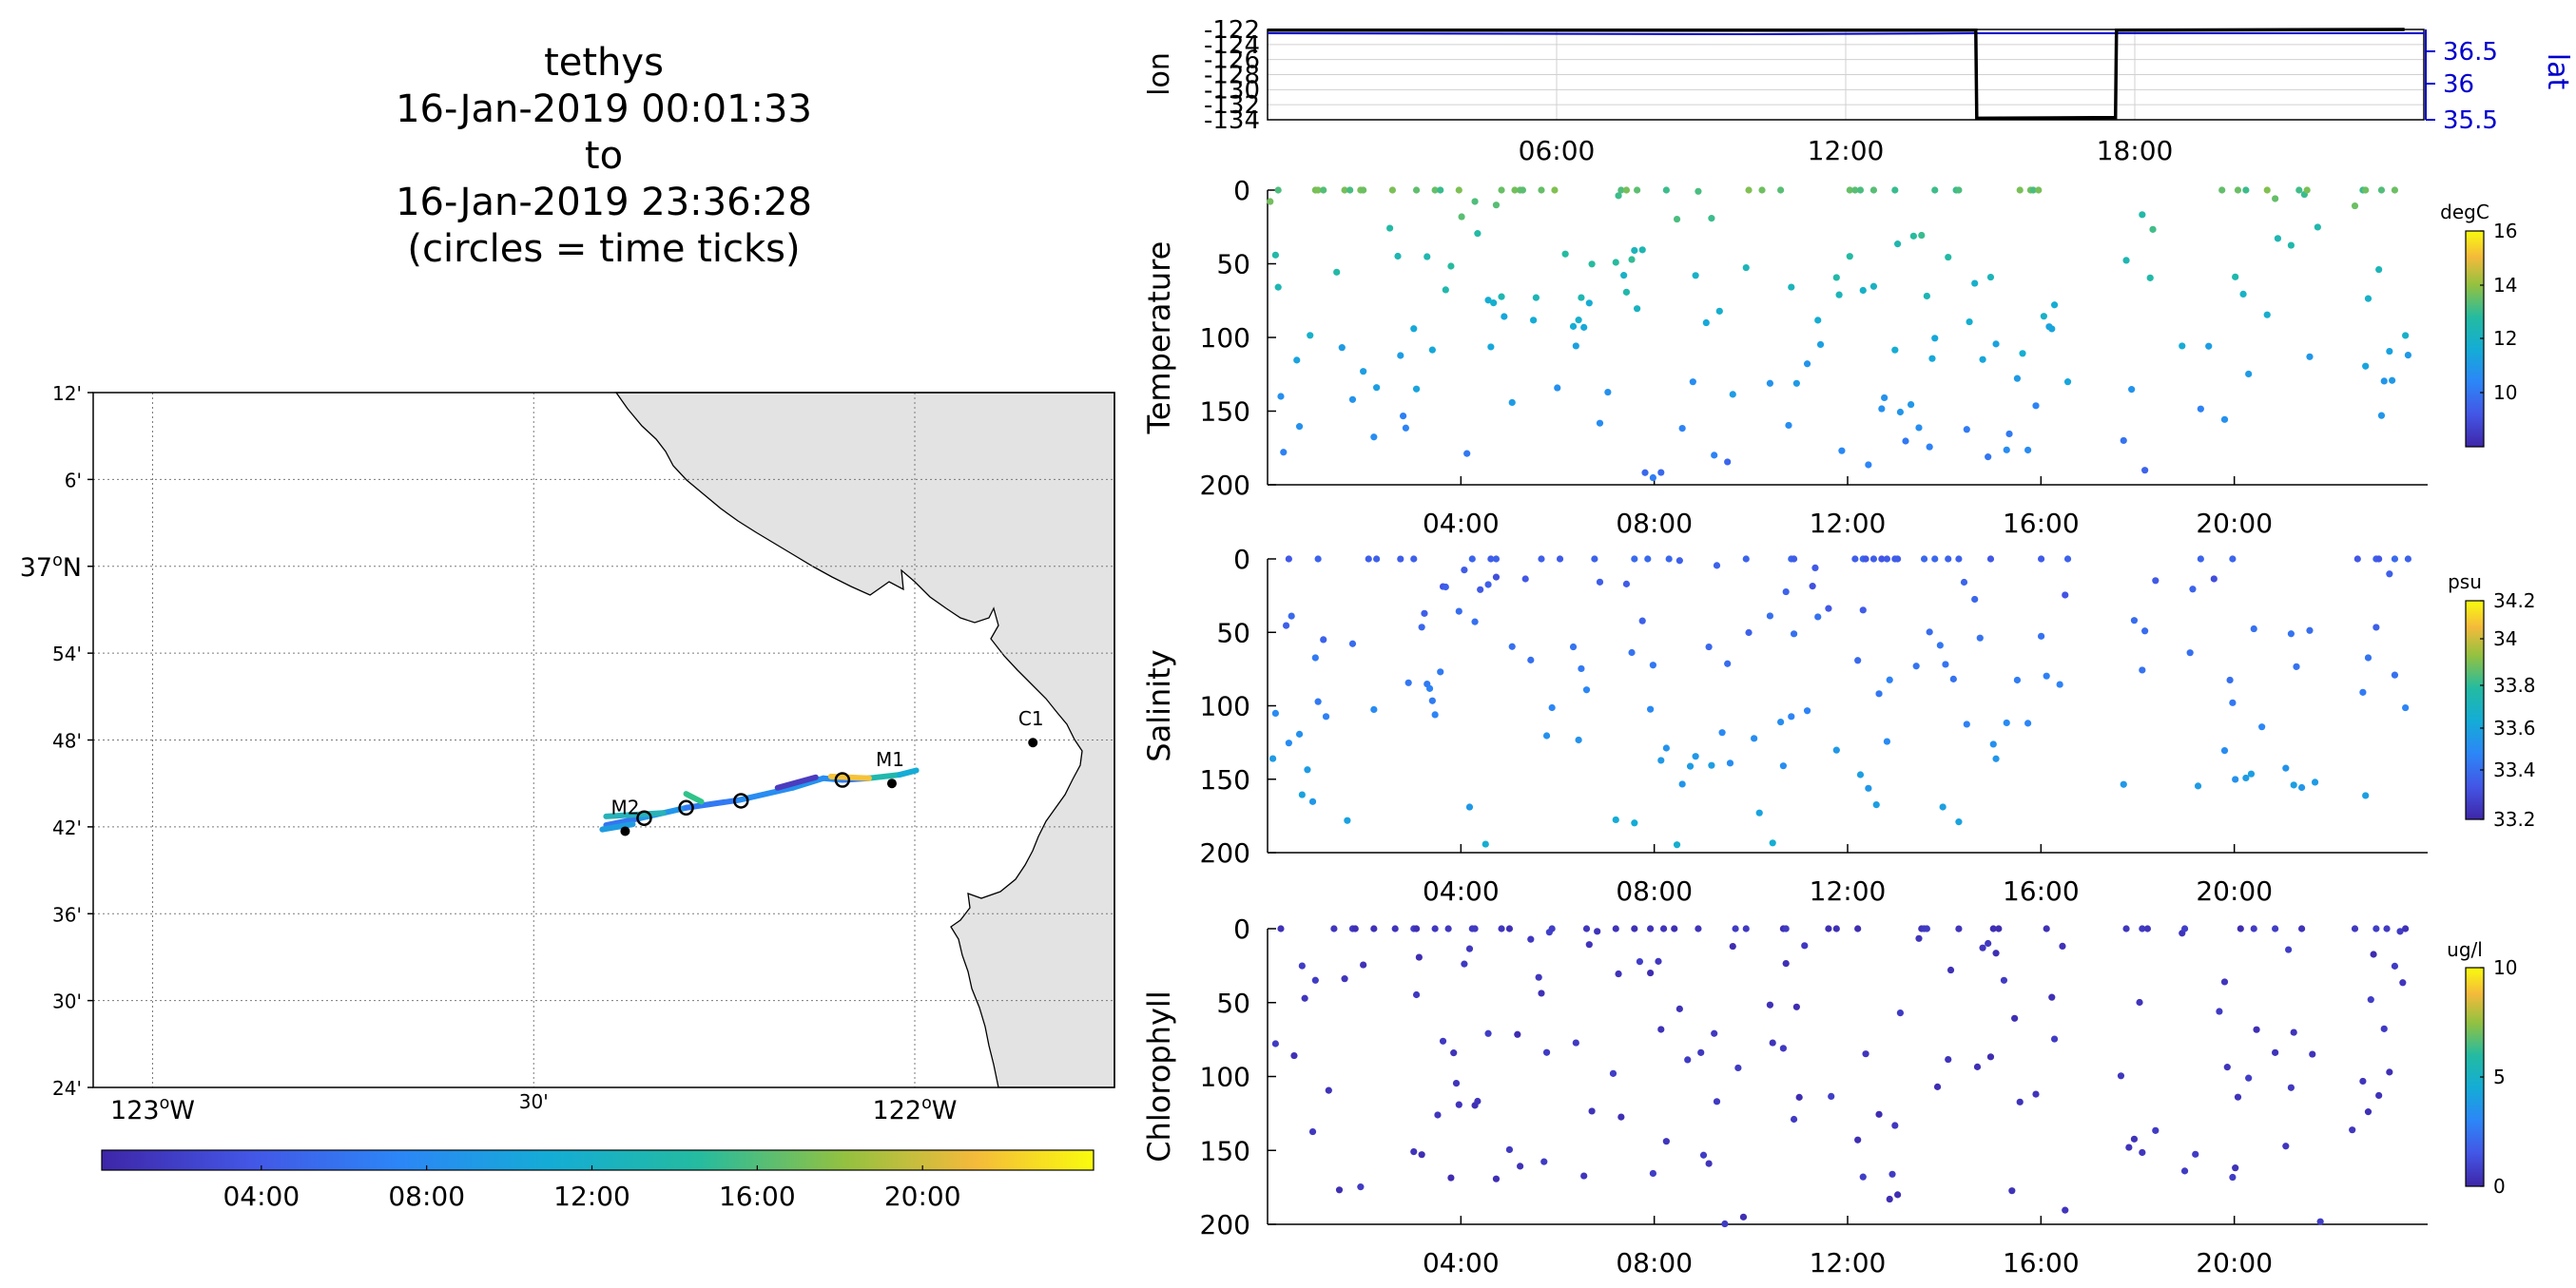 This screenshot has width=2576, height=1288. I want to click on map-lat-tick-label: 37oN, so click(51, 567).